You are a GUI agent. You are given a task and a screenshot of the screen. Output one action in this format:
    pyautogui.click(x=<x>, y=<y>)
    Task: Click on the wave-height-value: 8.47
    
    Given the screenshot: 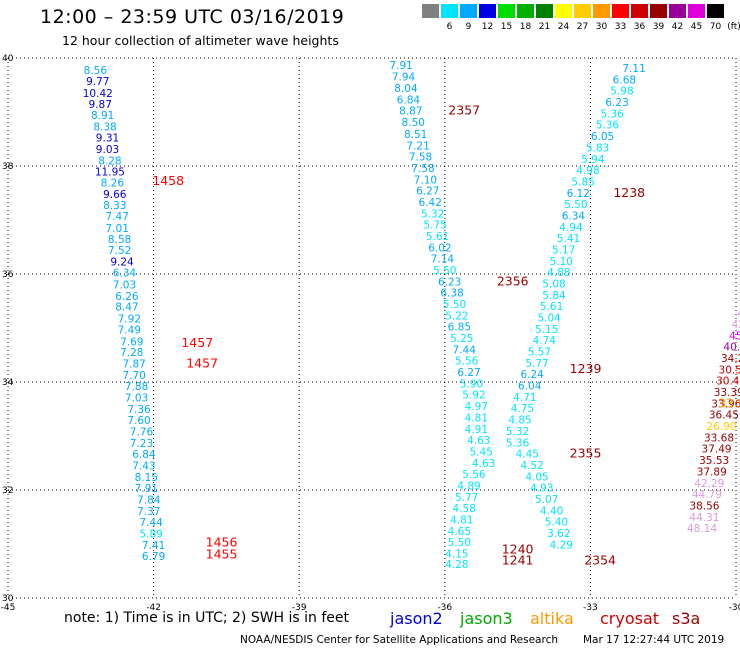 What is the action you would take?
    pyautogui.click(x=126, y=308)
    